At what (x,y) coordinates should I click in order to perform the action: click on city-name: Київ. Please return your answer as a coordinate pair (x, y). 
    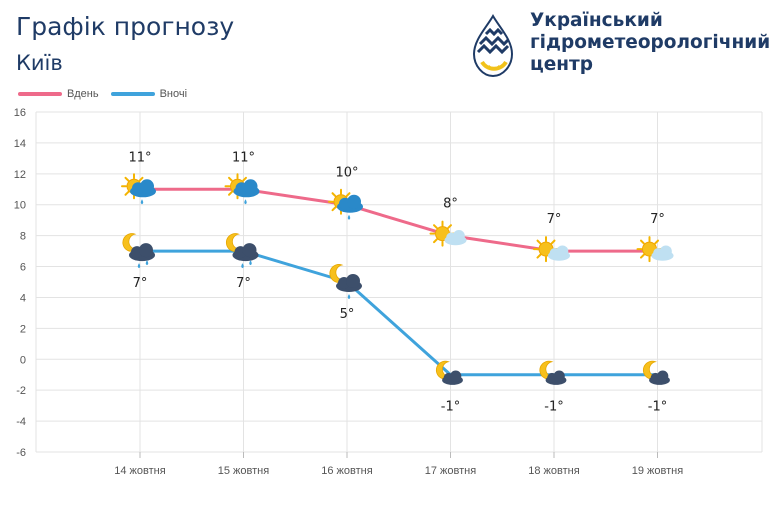
    Looking at the image, I should click on (39, 63).